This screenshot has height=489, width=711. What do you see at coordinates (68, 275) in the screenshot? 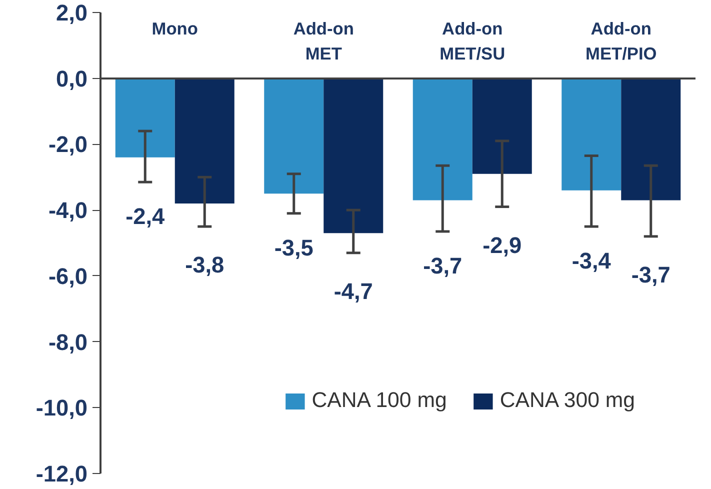
I see `y-tick-label: -6,0` at bounding box center [68, 275].